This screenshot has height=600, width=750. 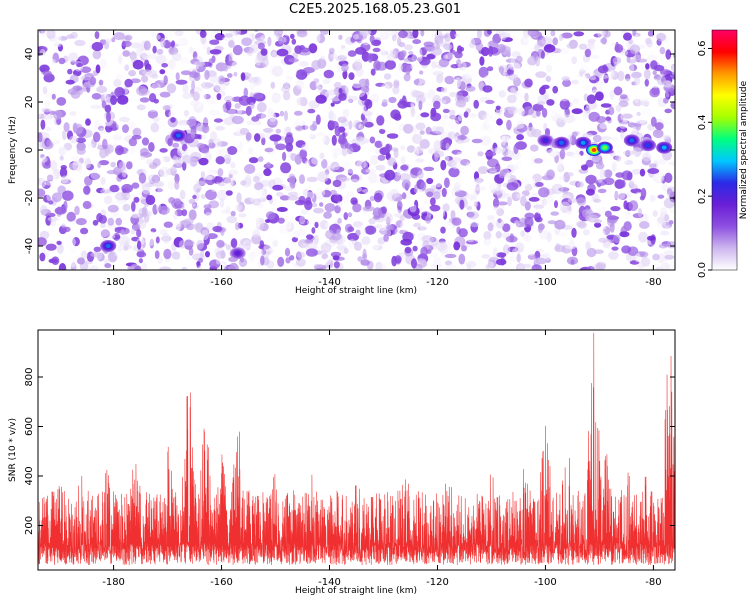 I want to click on snr-y-label: SNR (10 * v/v), so click(x=13, y=450).